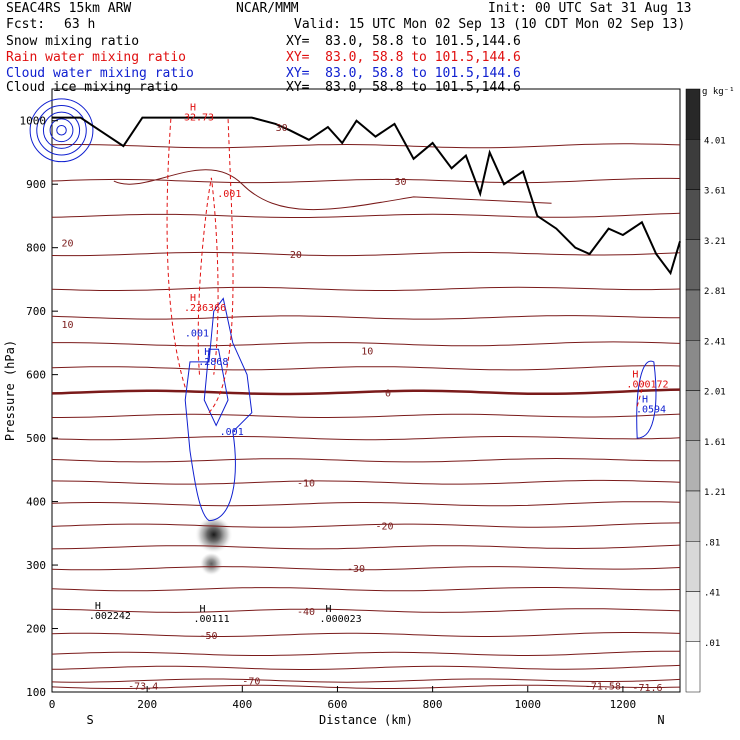  I want to click on temperature-contour-label: 0, so click(388, 393).